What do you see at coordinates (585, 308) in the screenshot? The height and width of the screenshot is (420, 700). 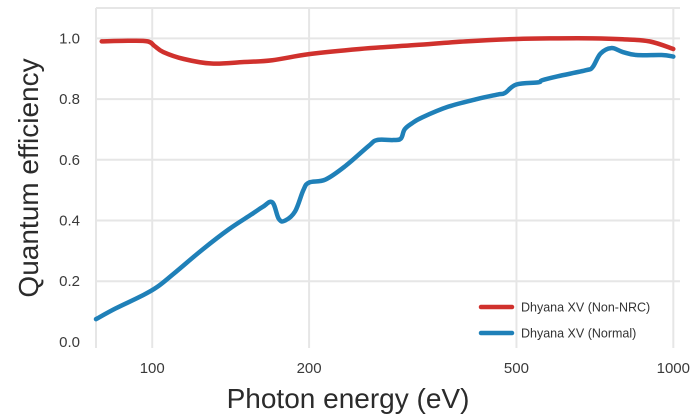 I see `legend-label-non-nrc: Dhyana XV (Non-NRC)` at bounding box center [585, 308].